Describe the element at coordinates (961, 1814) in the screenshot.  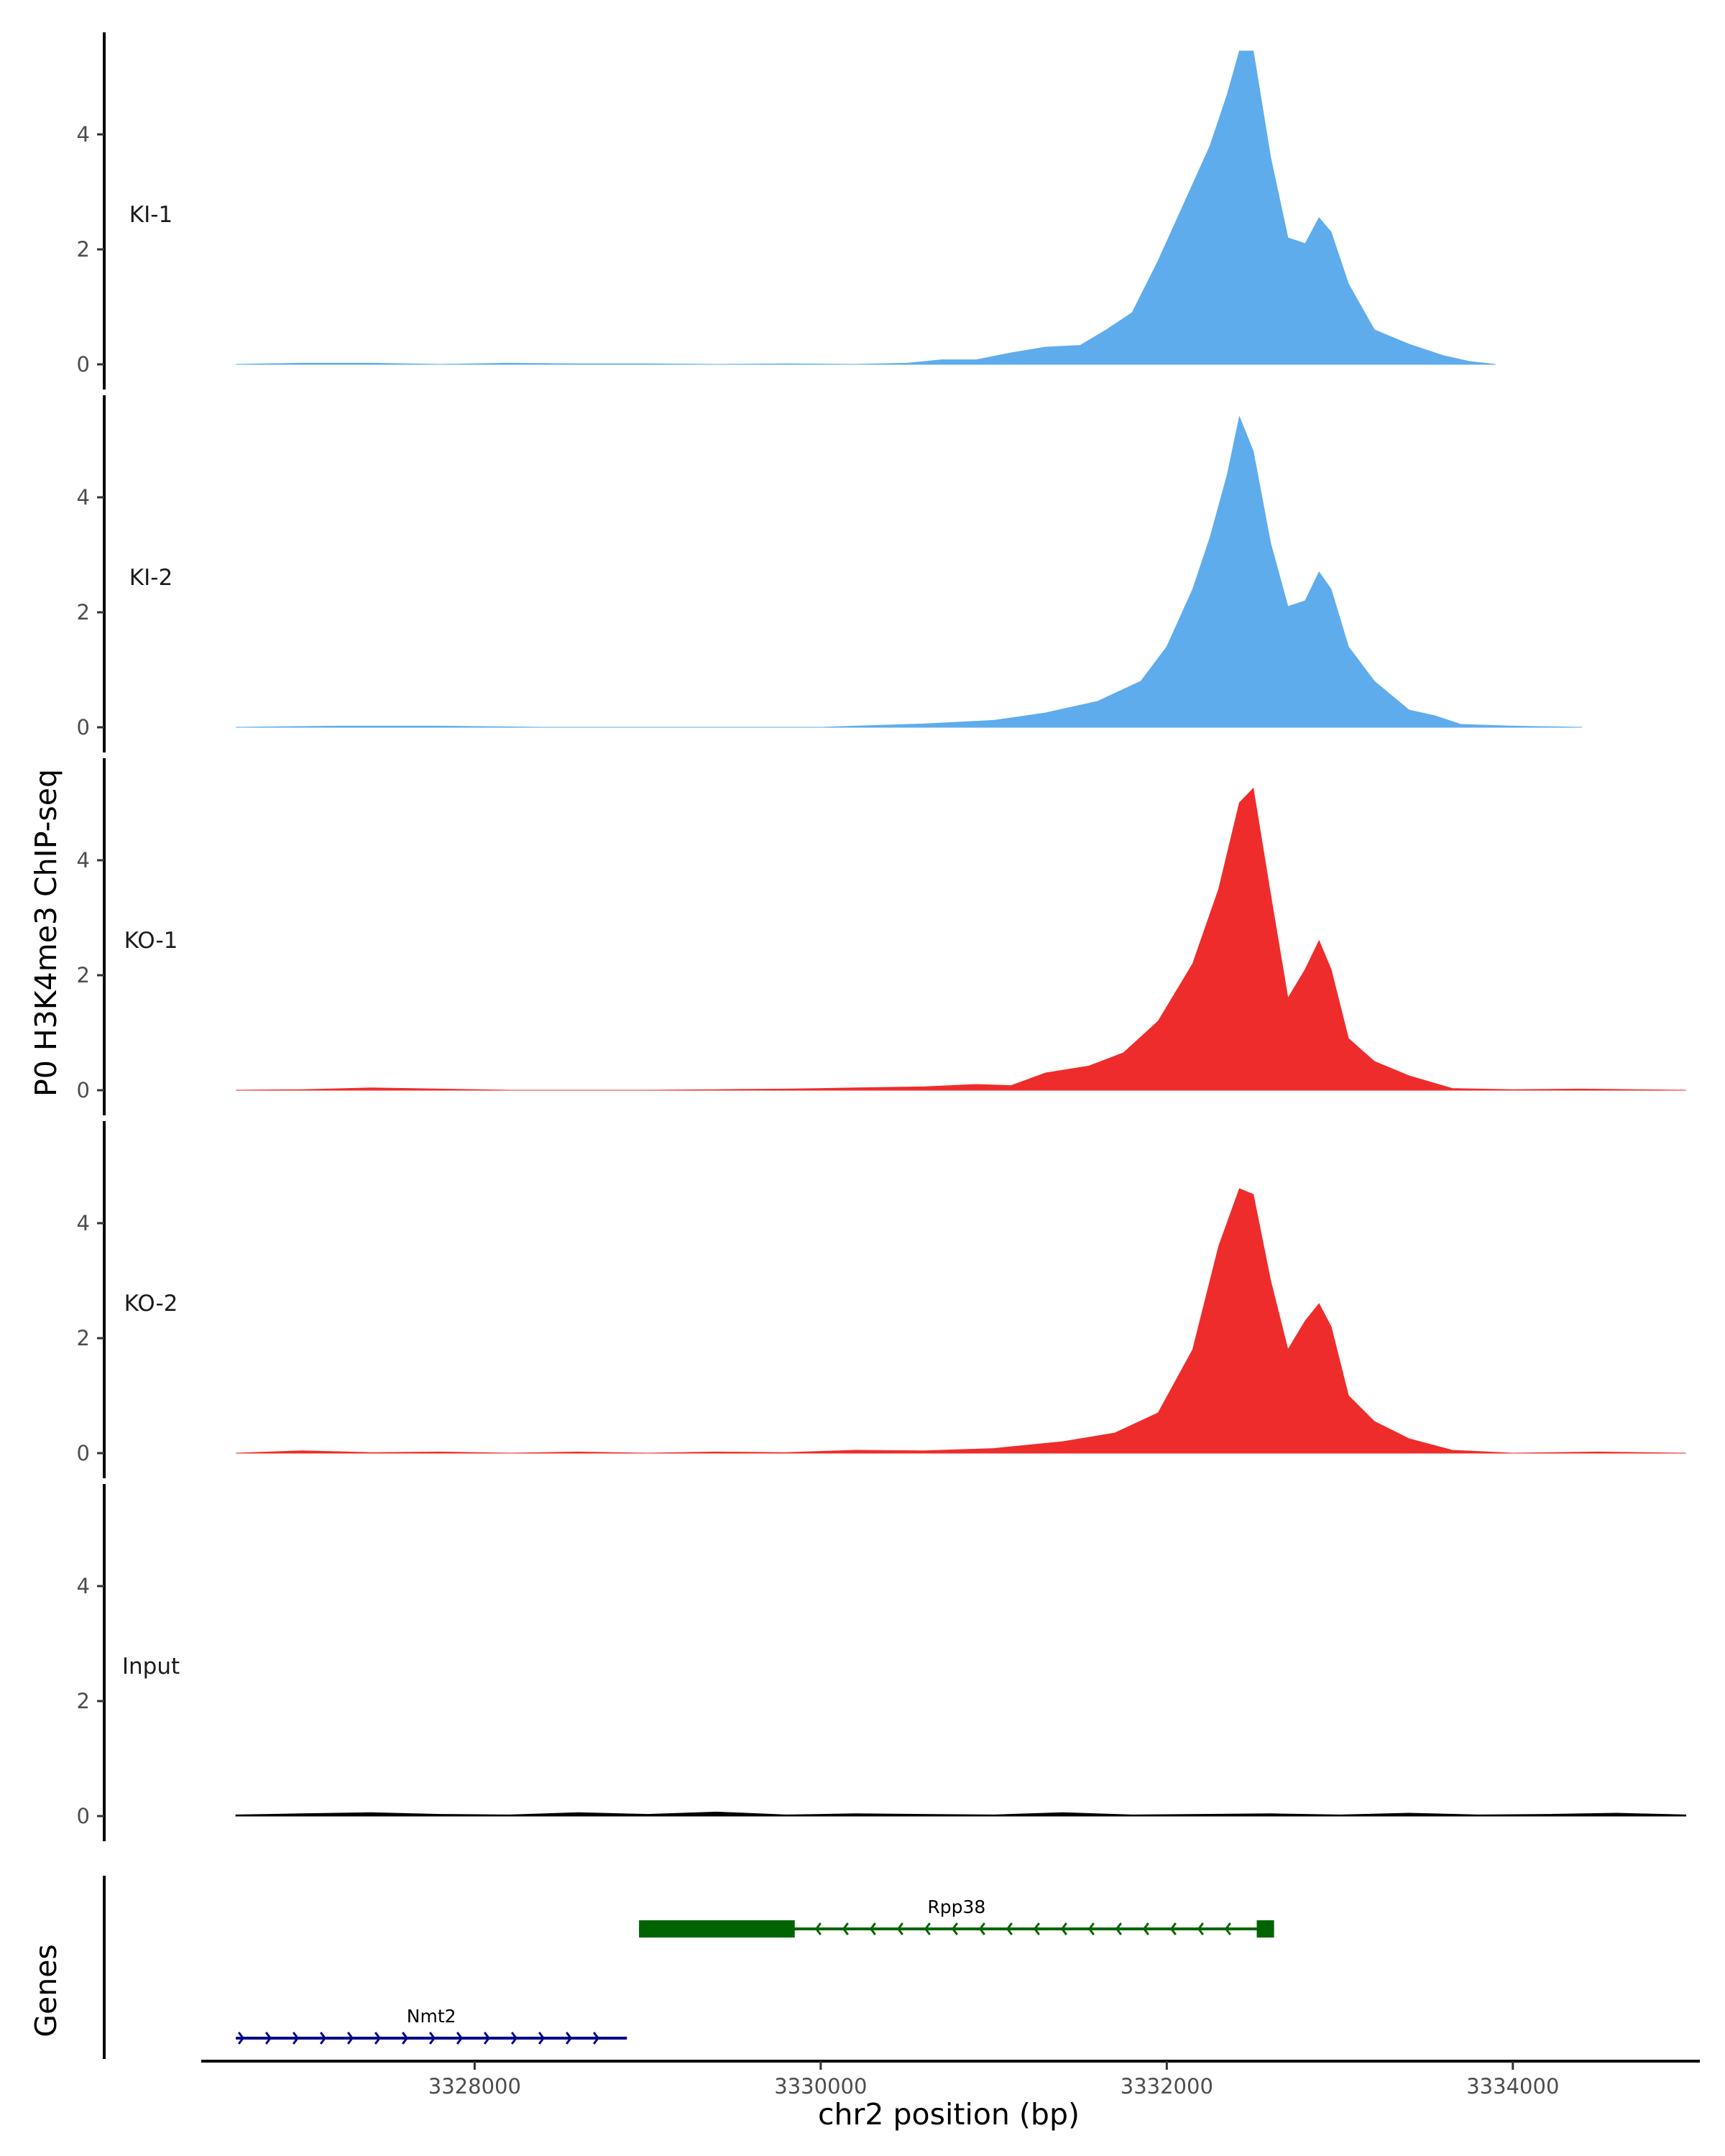
I see `signal-area-input` at that location.